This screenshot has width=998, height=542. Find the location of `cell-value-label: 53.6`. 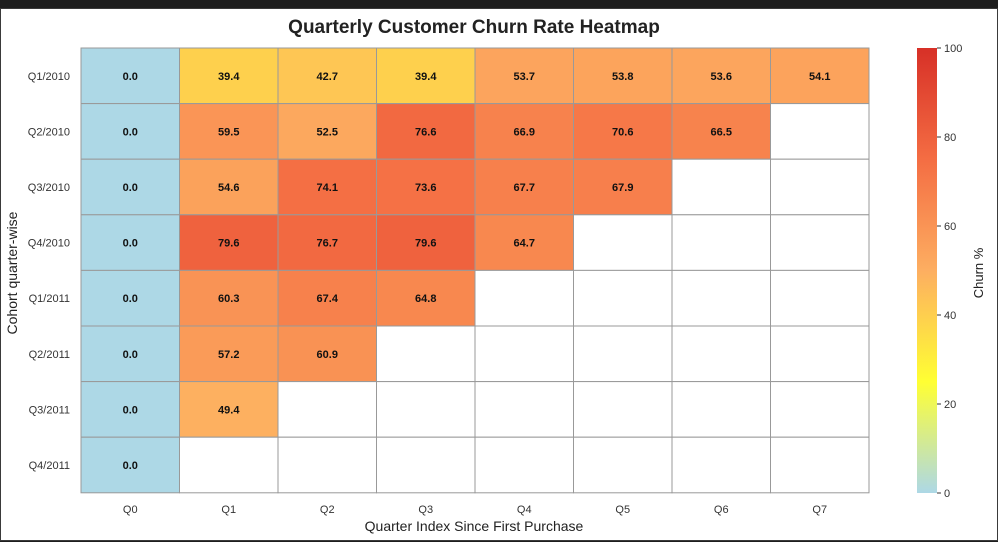

cell-value-label: 53.6 is located at coordinates (721, 77).